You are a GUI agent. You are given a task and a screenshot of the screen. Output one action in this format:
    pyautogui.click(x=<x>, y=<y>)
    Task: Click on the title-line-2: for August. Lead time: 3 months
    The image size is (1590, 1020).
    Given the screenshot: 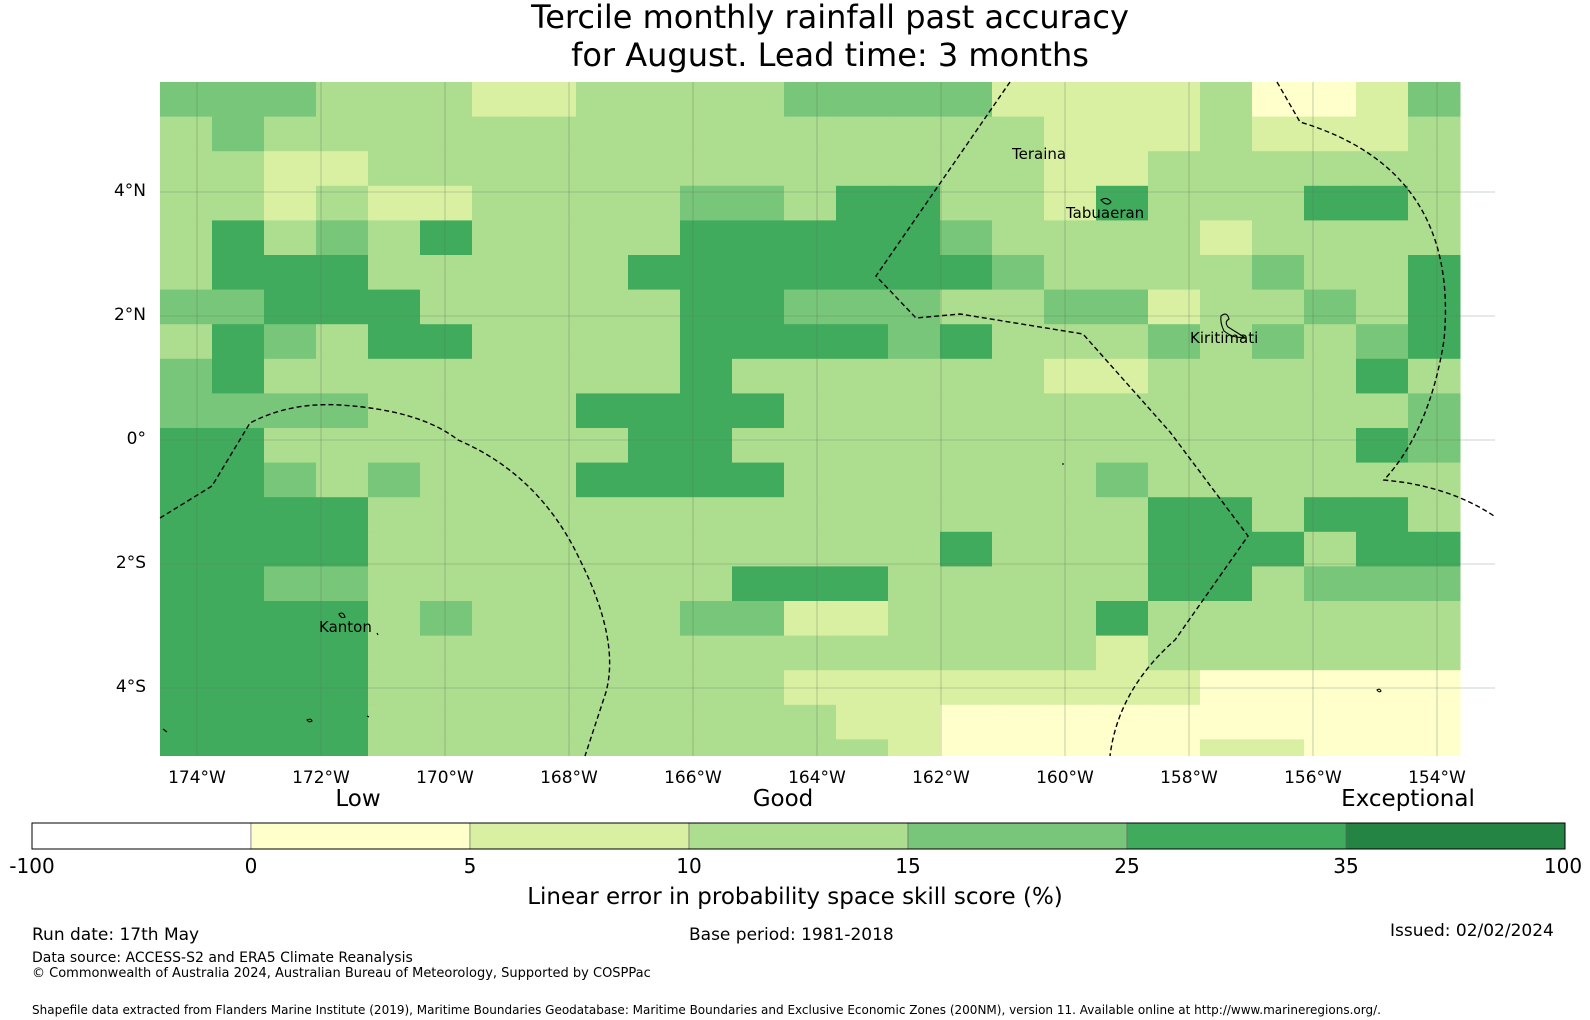 What is the action you would take?
    pyautogui.click(x=830, y=55)
    